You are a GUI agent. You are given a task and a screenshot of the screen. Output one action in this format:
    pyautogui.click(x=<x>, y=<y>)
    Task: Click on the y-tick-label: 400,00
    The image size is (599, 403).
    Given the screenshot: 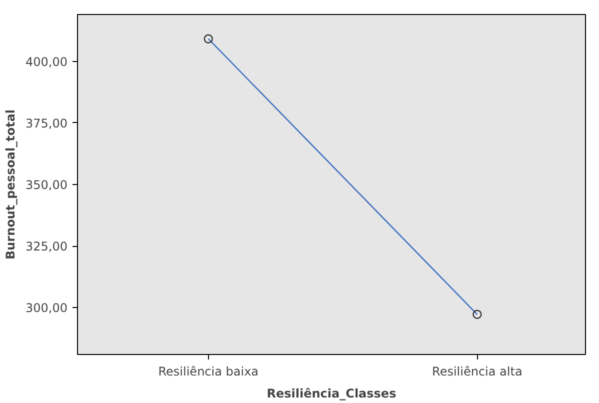 What is the action you would take?
    pyautogui.click(x=47, y=61)
    